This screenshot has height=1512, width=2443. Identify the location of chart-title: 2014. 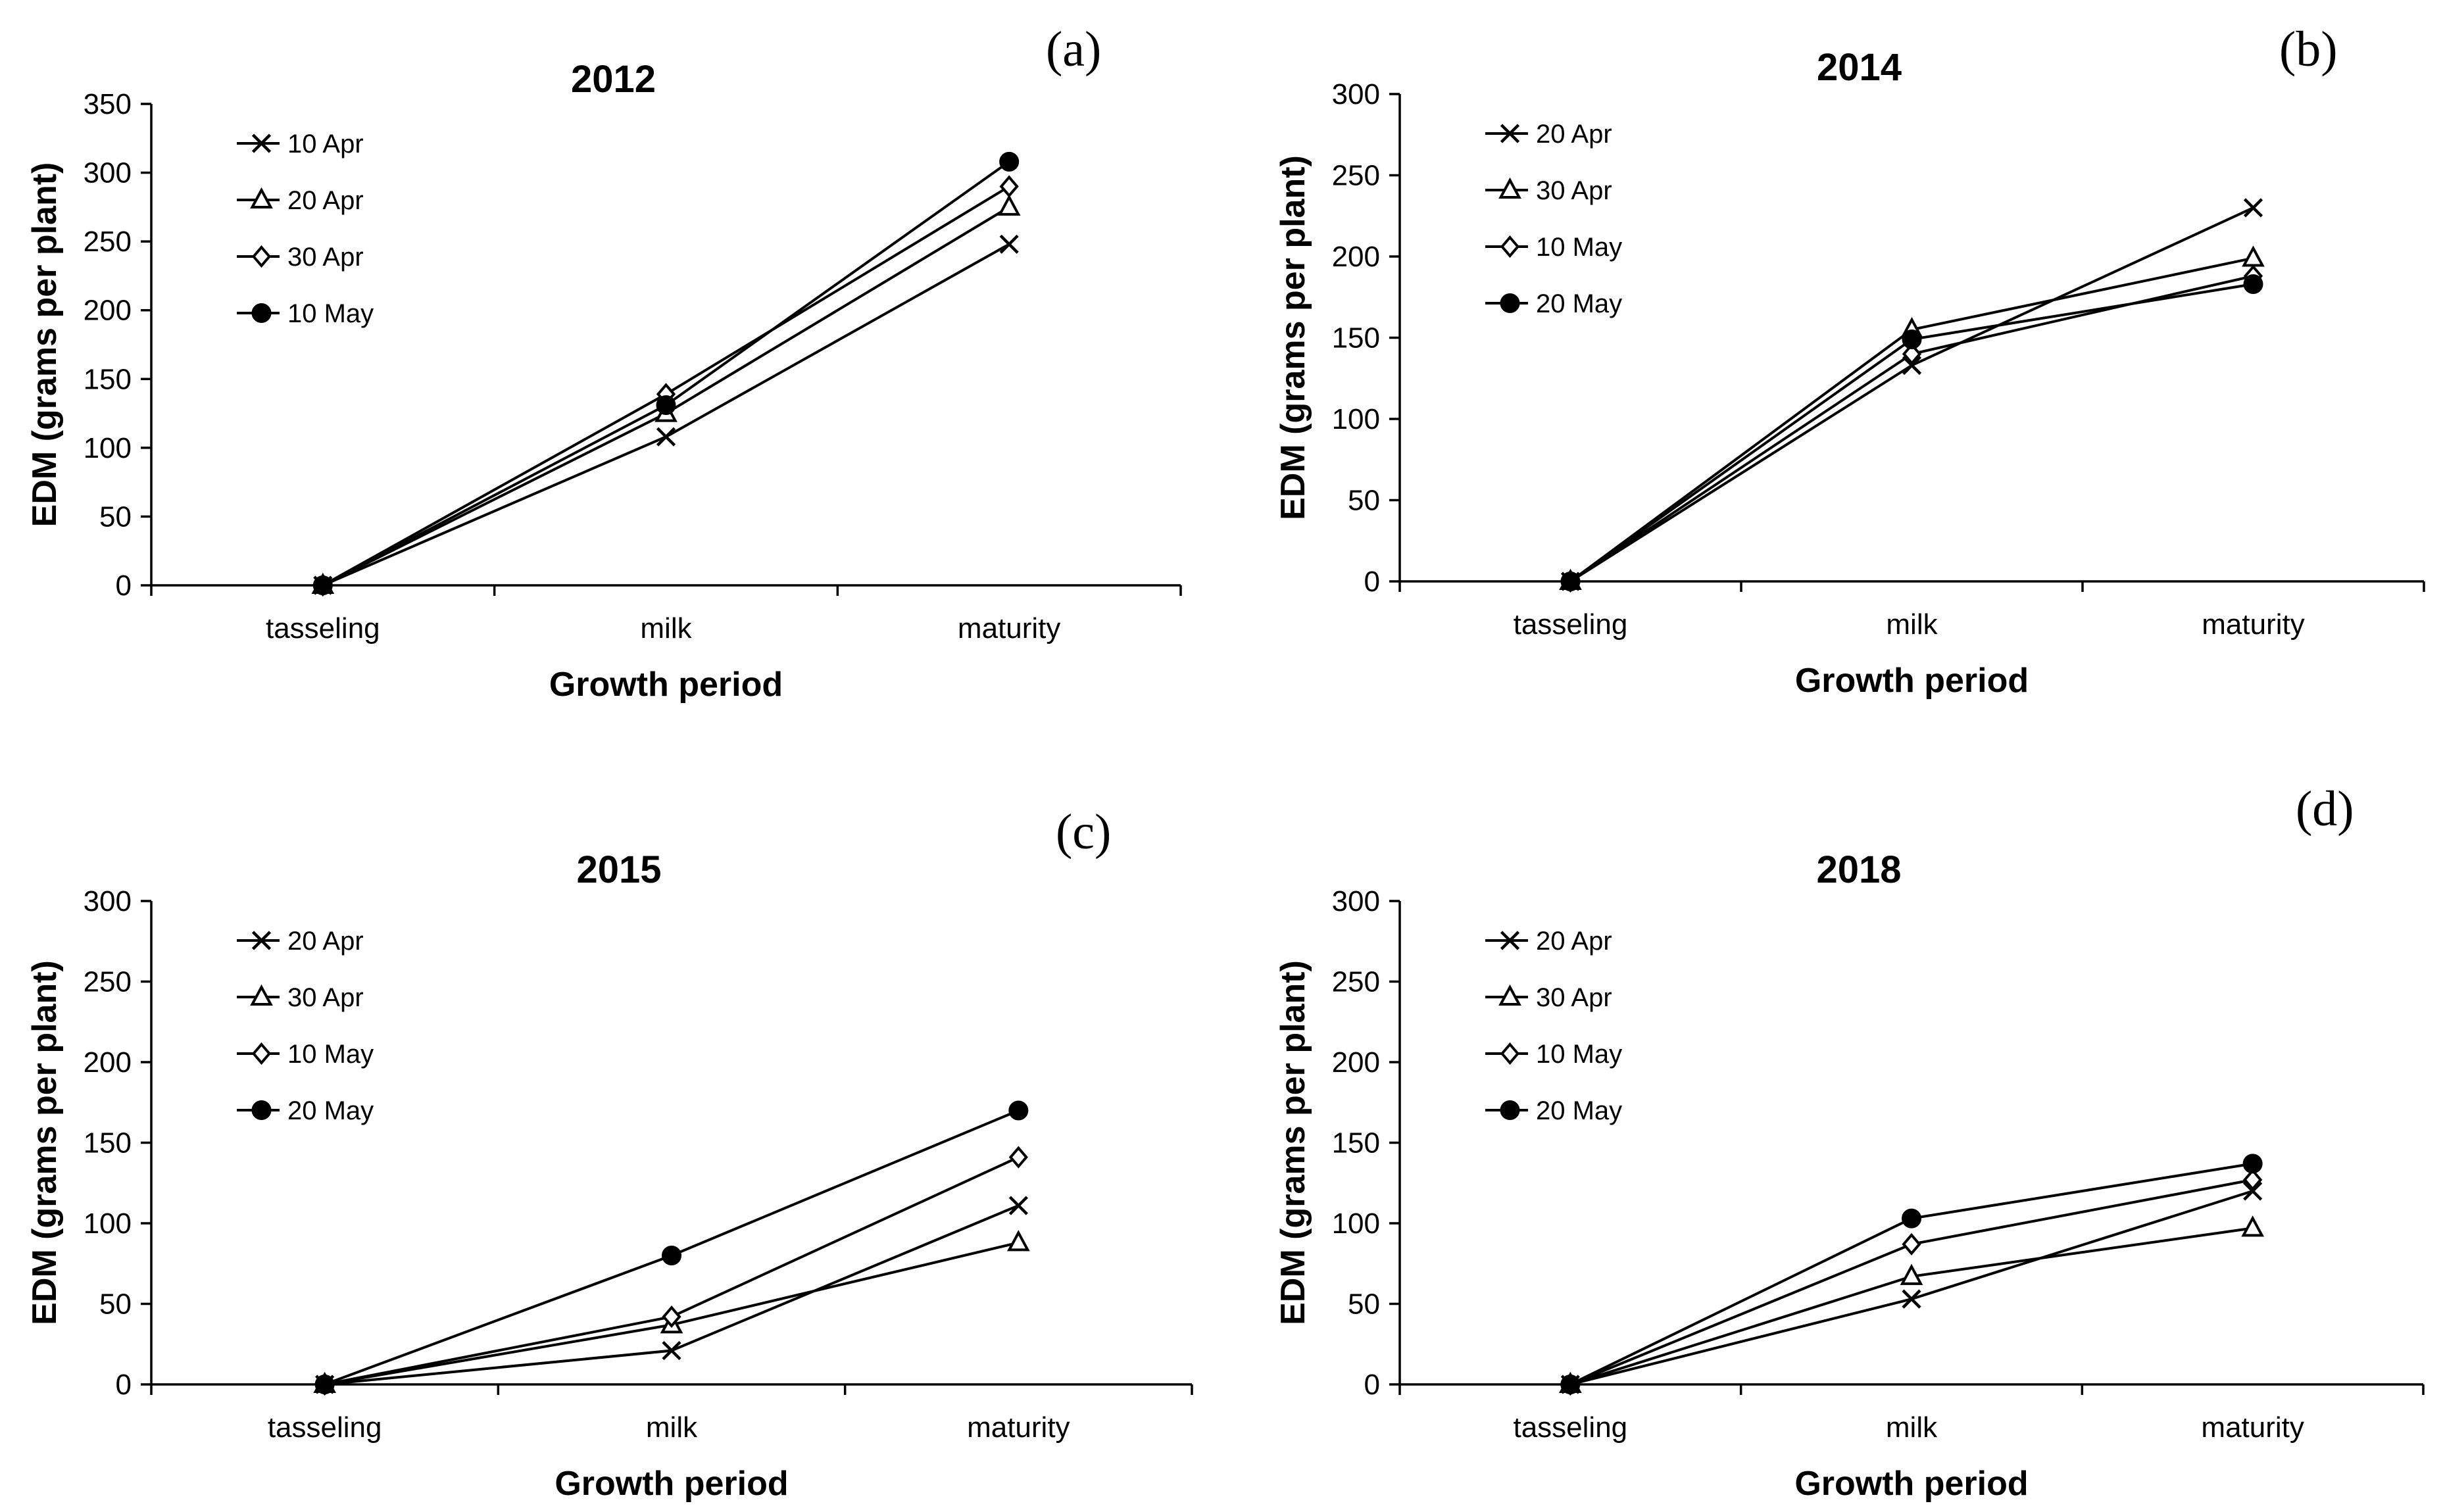
(1859, 67).